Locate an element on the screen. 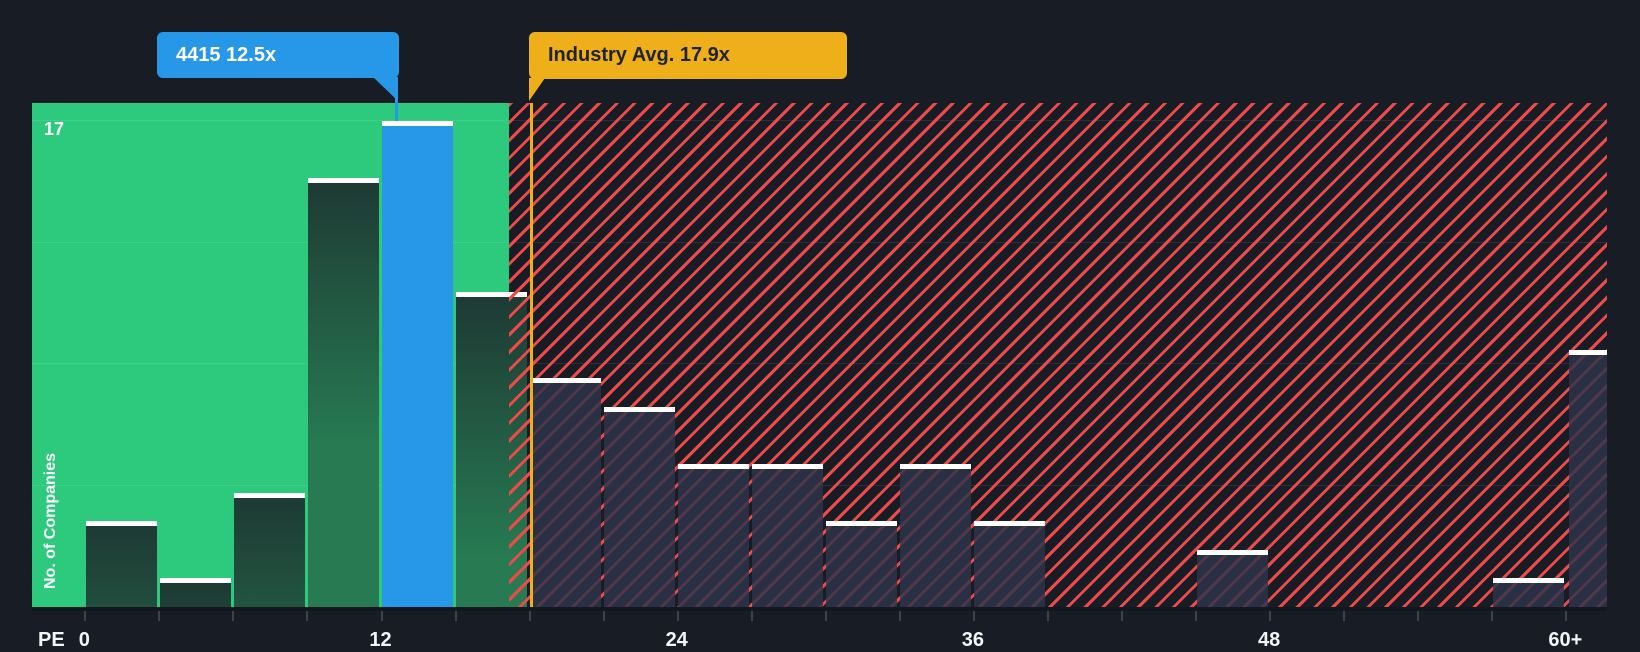 The width and height of the screenshot is (1640, 652). bar-12-15-highlight is located at coordinates (417, 363).